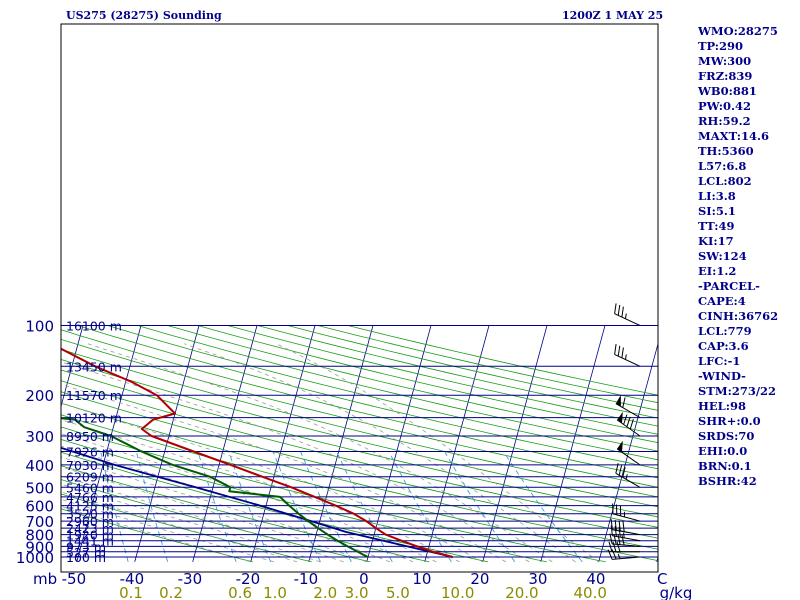  Describe the element at coordinates (90, 514) in the screenshot. I see `height-label: 3520 m` at that location.